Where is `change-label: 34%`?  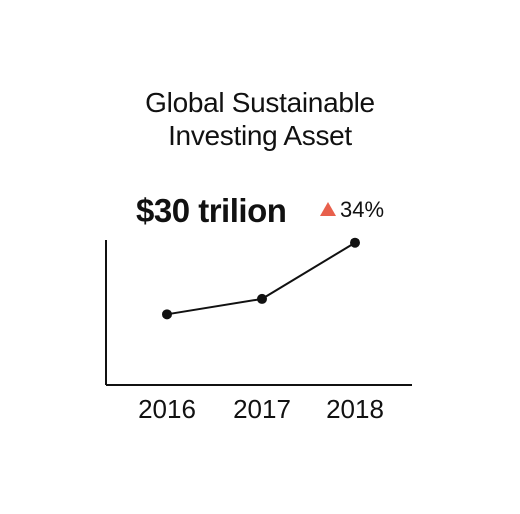
change-label: 34% is located at coordinates (362, 209).